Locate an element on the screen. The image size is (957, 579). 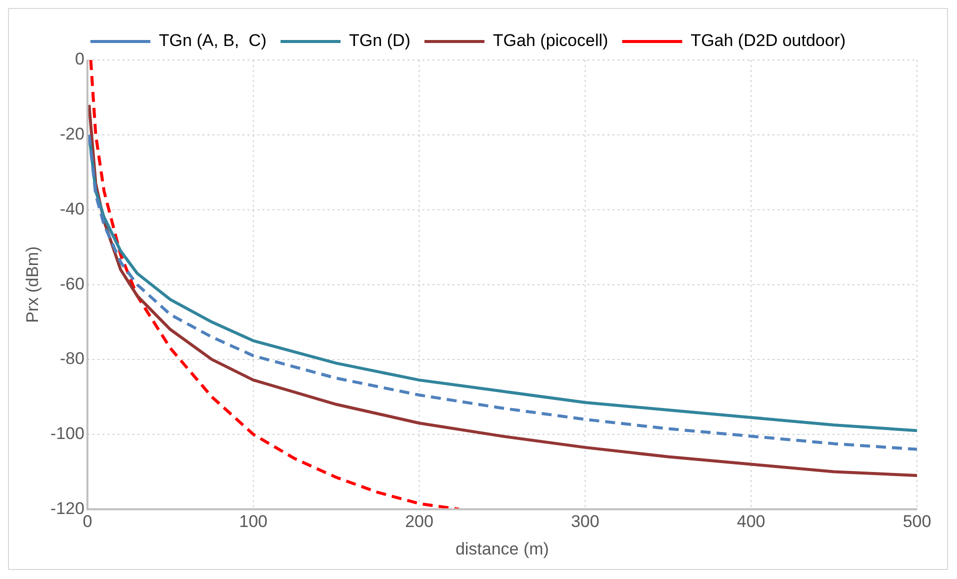
legend-label: TGah (picocell) is located at coordinates (550, 40).